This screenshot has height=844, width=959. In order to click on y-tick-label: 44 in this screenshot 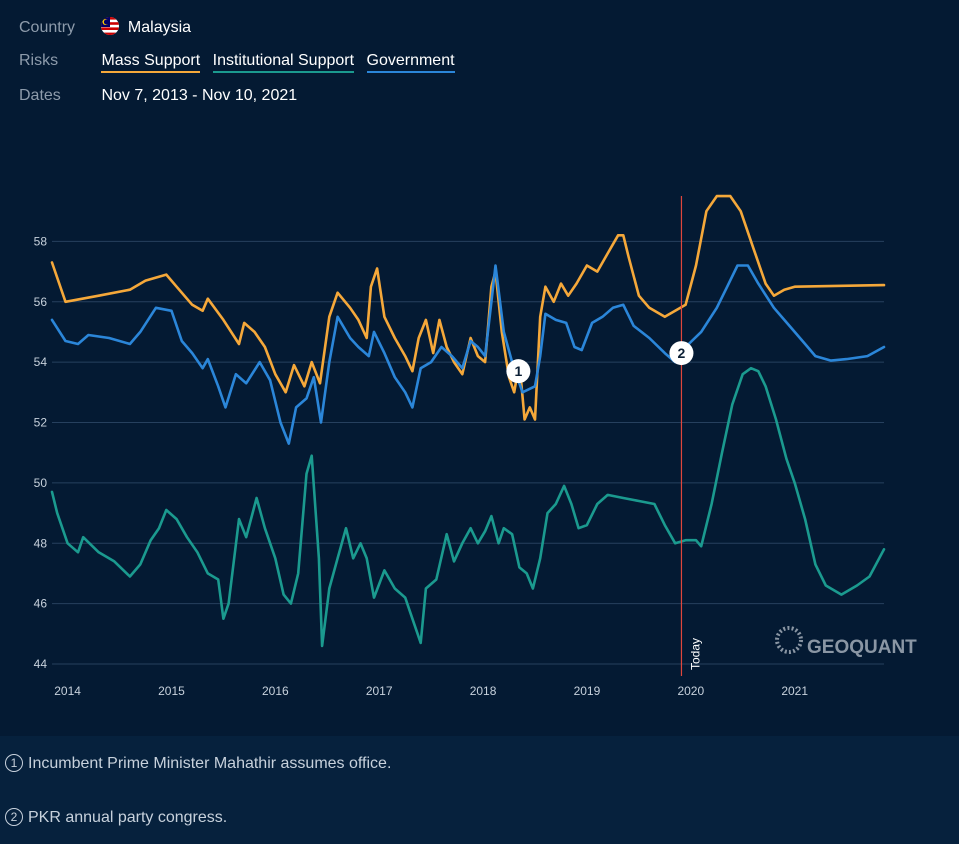, I will do `click(41, 664)`.